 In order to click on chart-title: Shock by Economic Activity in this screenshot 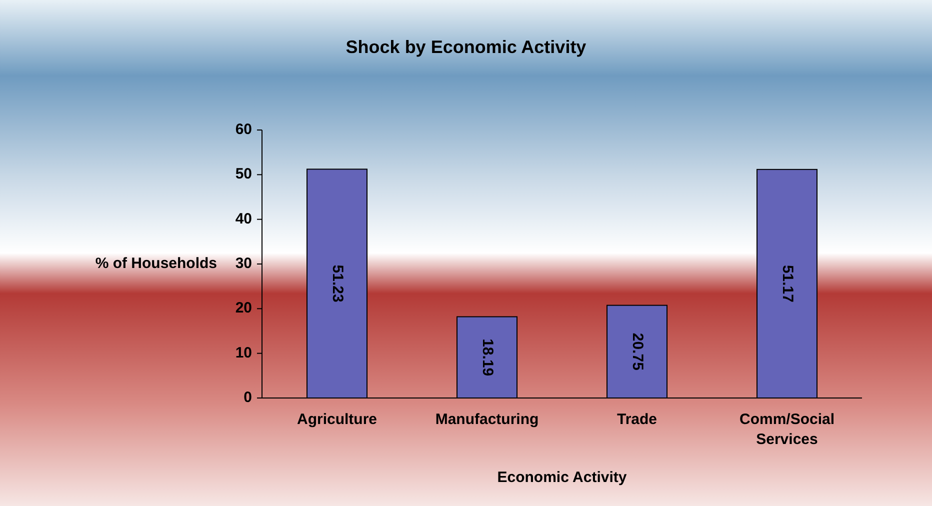, I will do `click(466, 47)`.